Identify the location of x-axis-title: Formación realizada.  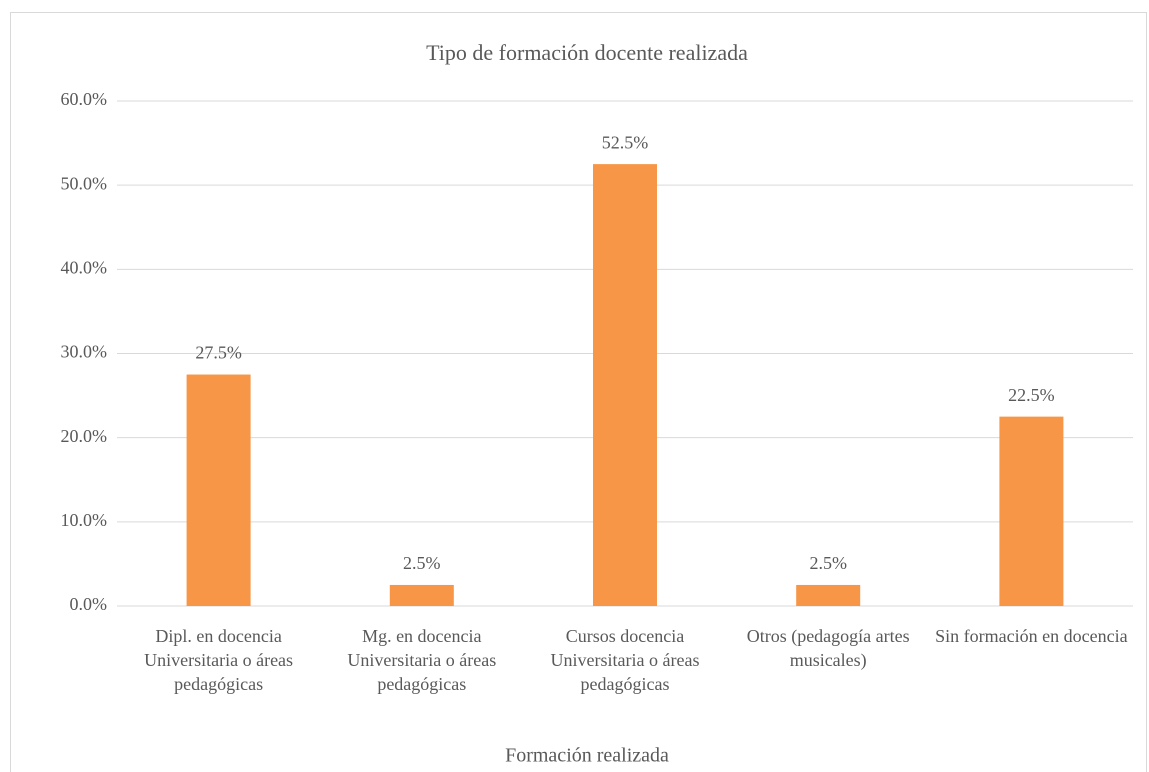
(587, 756).